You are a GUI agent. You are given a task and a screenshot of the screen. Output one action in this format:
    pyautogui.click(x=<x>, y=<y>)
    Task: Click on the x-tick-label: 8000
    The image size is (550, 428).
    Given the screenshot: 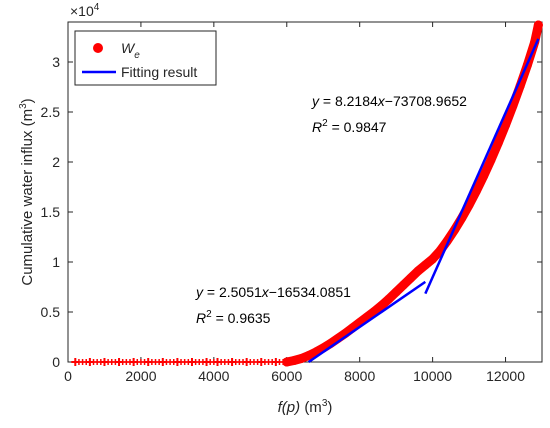 What is the action you would take?
    pyautogui.click(x=359, y=376)
    